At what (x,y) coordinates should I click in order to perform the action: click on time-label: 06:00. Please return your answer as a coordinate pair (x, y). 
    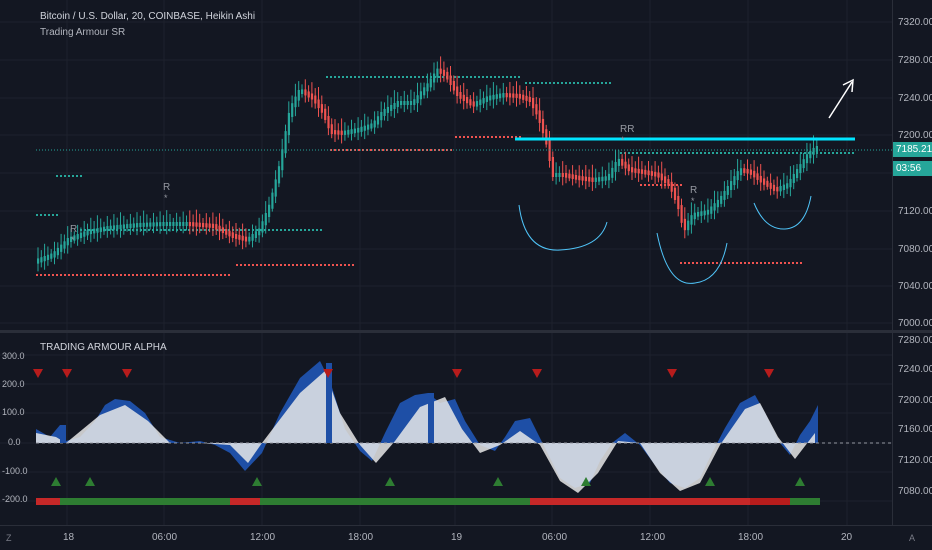
    Looking at the image, I should click on (555, 537).